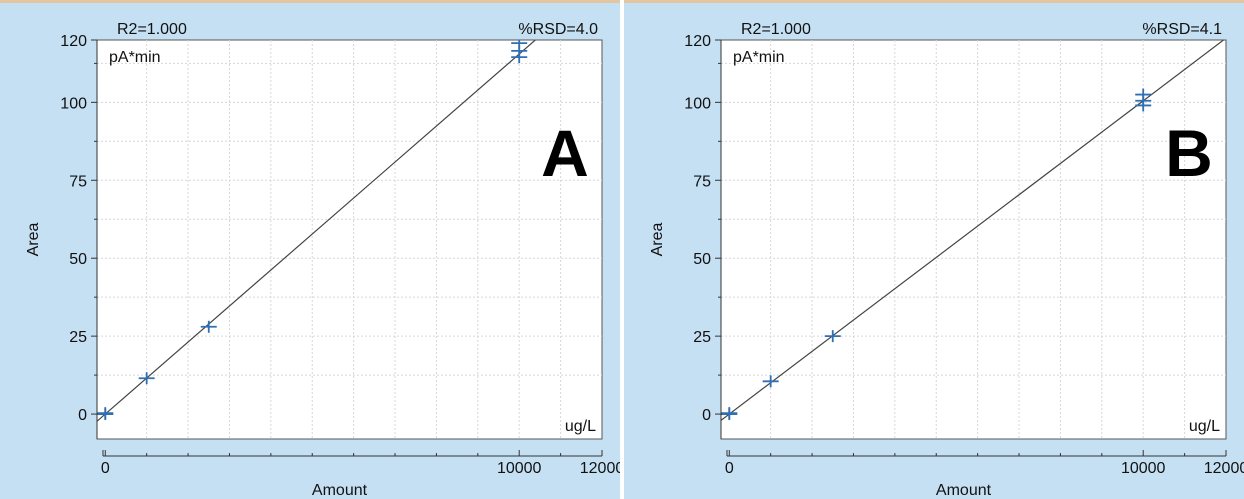 This screenshot has height=499, width=1244. Describe the element at coordinates (1189, 153) in the screenshot. I see `panel-letter: B` at that location.